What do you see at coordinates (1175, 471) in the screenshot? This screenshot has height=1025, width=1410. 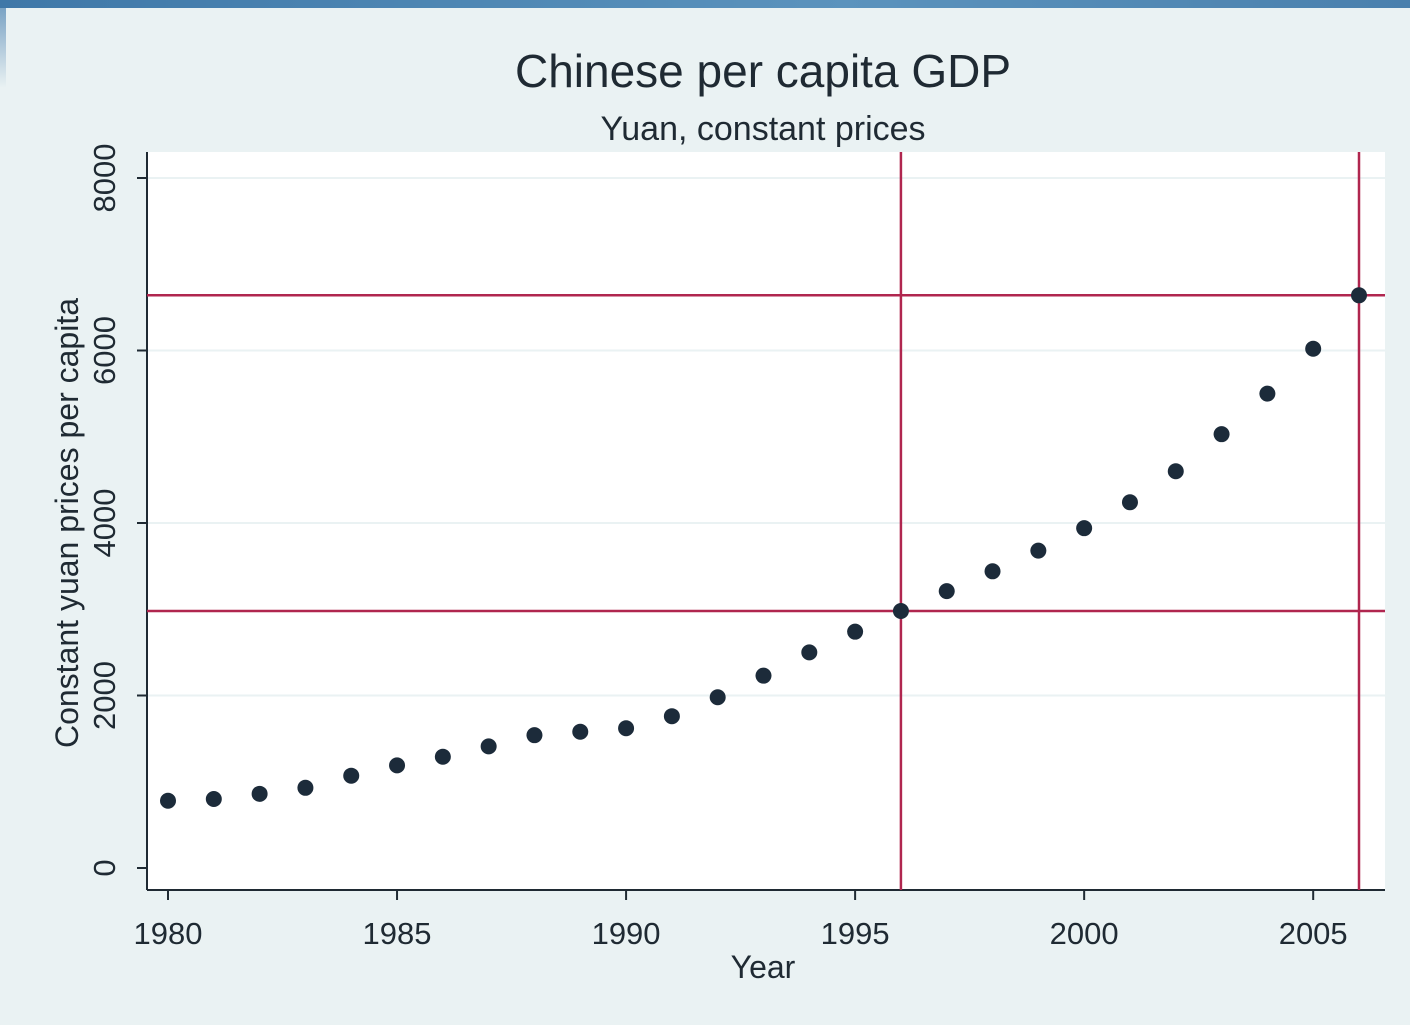 I see `data-point-2002` at bounding box center [1175, 471].